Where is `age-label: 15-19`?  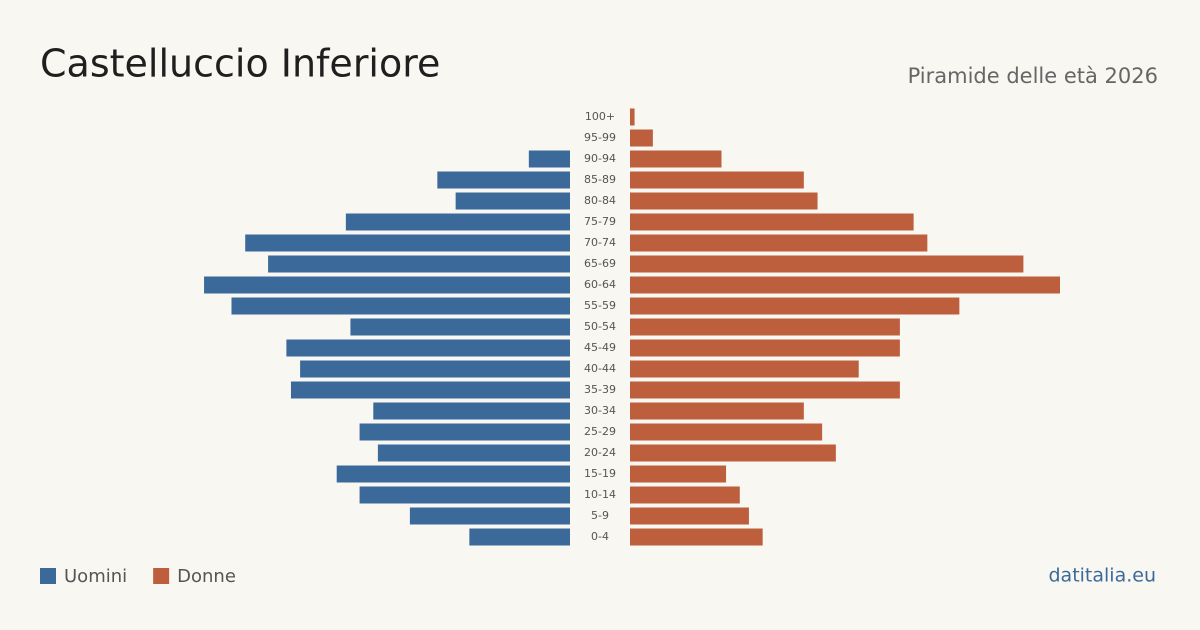
age-label: 15-19 is located at coordinates (600, 473).